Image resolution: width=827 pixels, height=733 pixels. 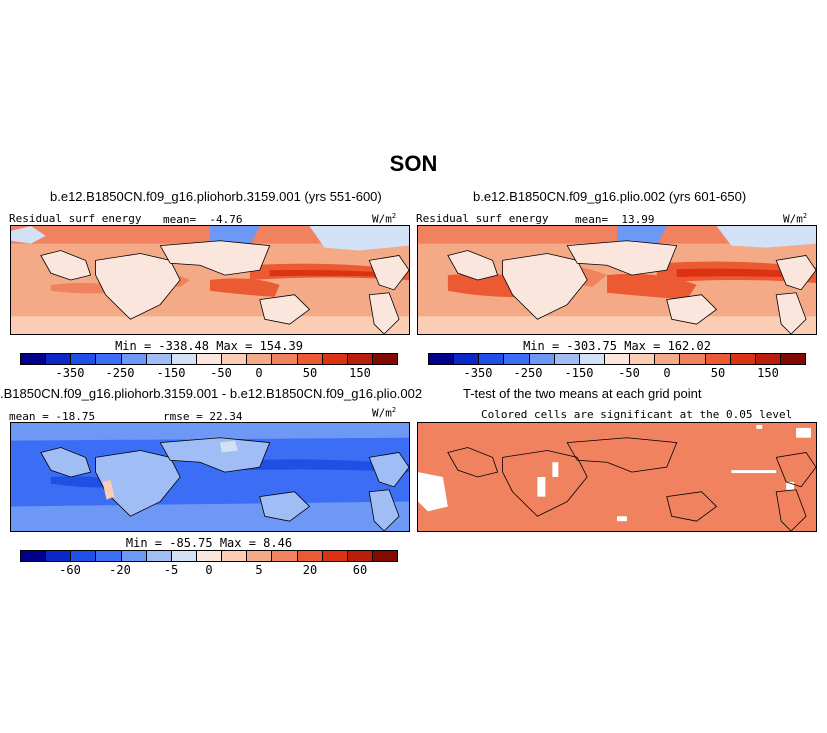 I want to click on mean-label-top-right: mean= 13.99, so click(x=615, y=219).